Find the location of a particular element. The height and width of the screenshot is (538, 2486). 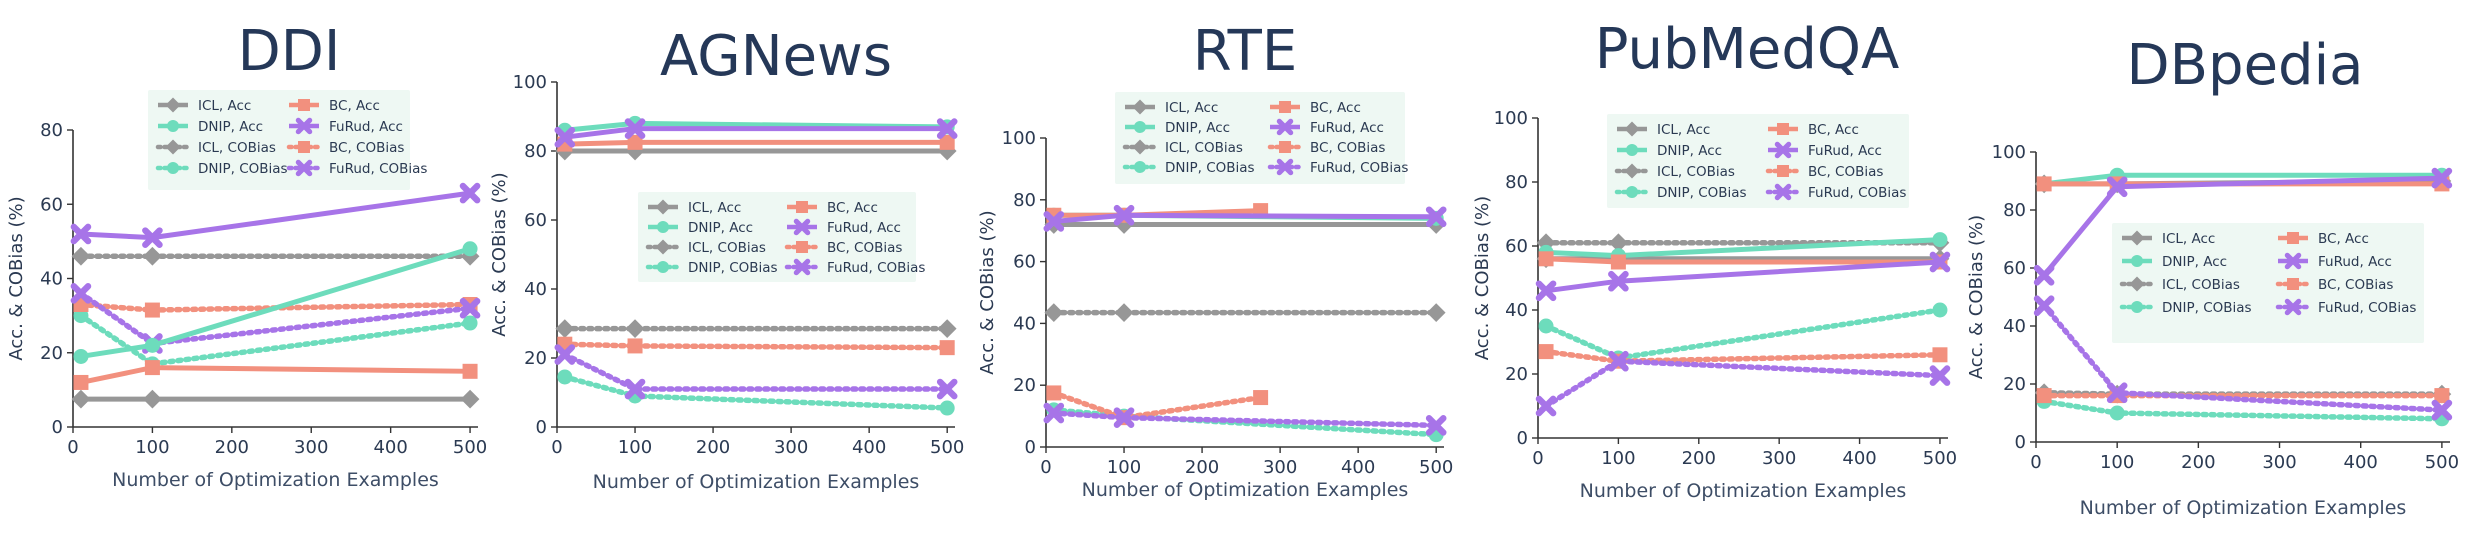

y-tick-label: 100 is located at coordinates (1019, 138).